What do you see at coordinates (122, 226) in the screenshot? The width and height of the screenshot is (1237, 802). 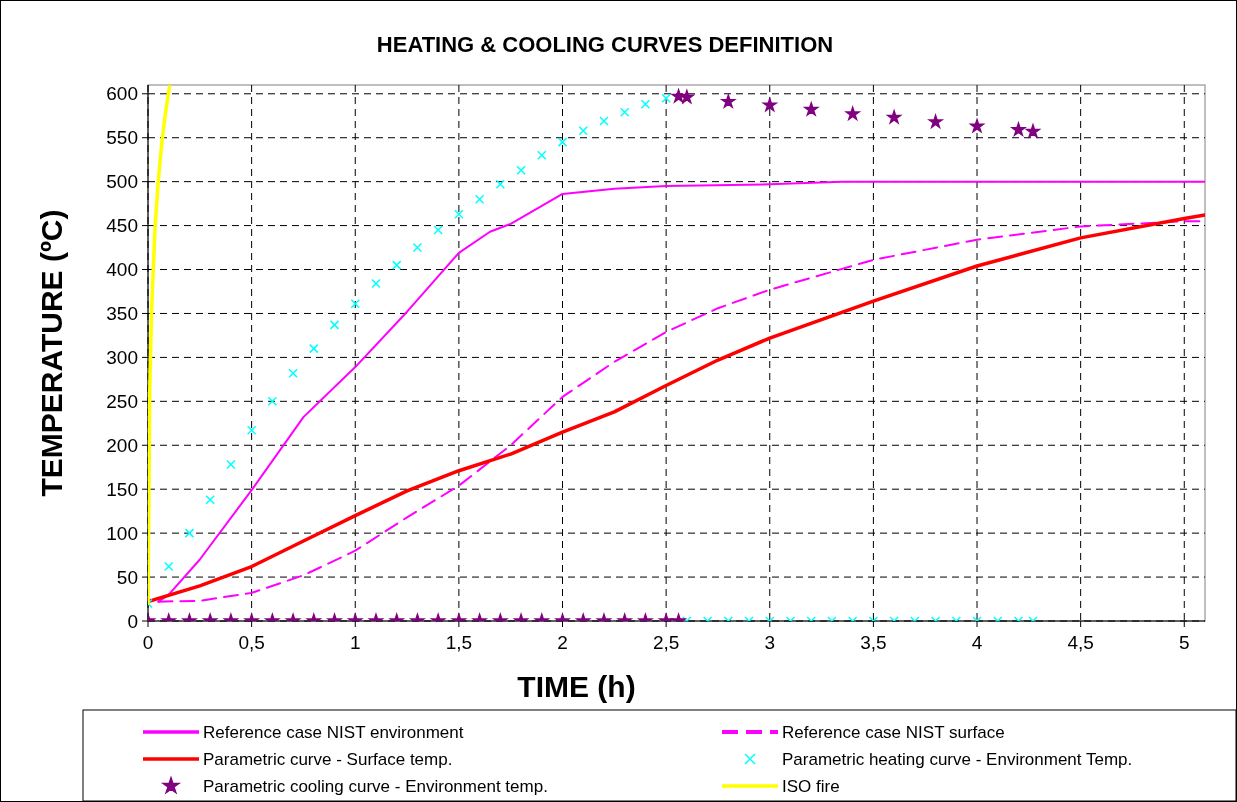 I see `y-tick-label: 450` at bounding box center [122, 226].